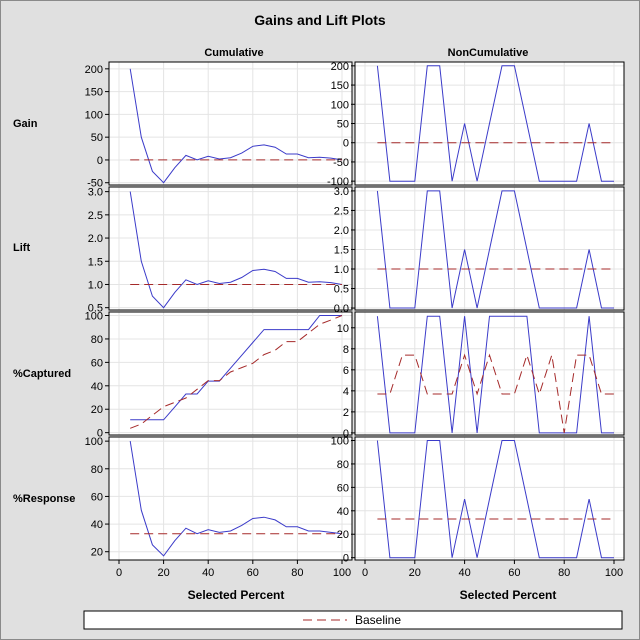  What do you see at coordinates (340, 86) in the screenshot?
I see `y-tick-label: 150` at bounding box center [340, 86].